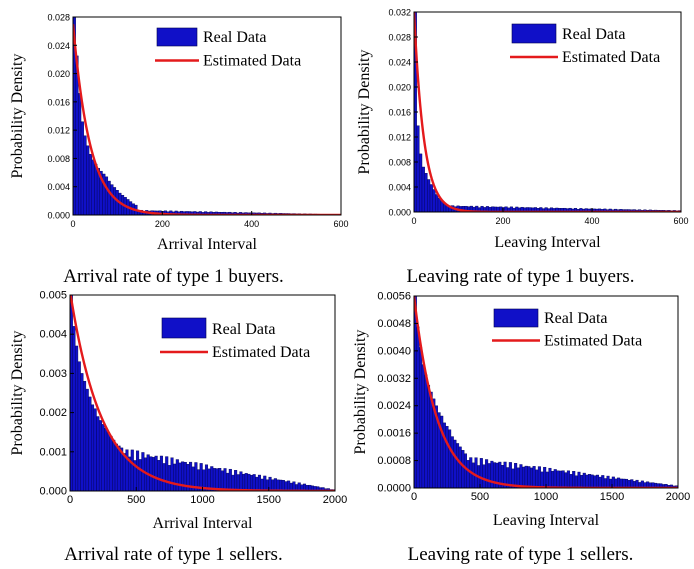  Describe the element at coordinates (394, 379) in the screenshot. I see `y-tick-label: 0.0032` at that location.